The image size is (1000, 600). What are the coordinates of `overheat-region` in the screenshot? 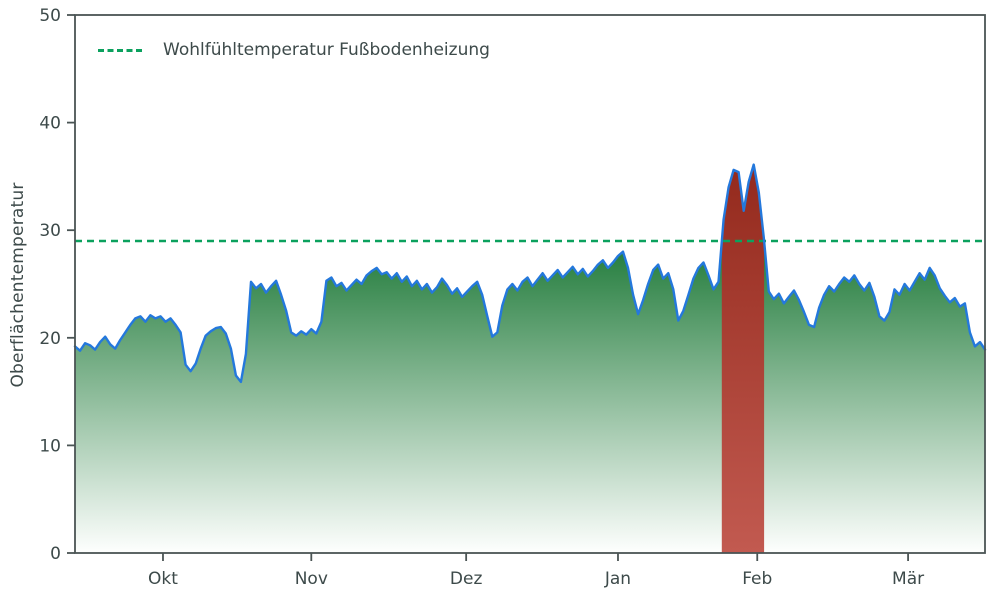 It's located at (743, 358).